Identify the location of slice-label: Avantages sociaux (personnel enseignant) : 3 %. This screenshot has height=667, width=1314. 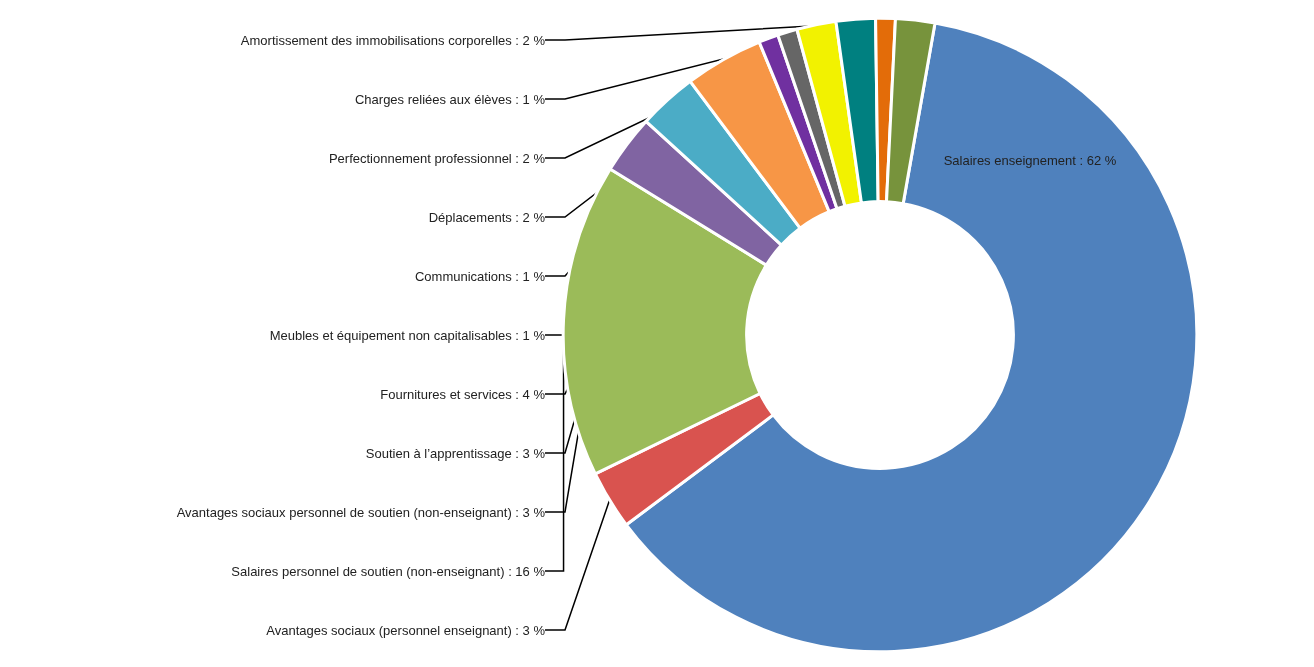
(406, 630).